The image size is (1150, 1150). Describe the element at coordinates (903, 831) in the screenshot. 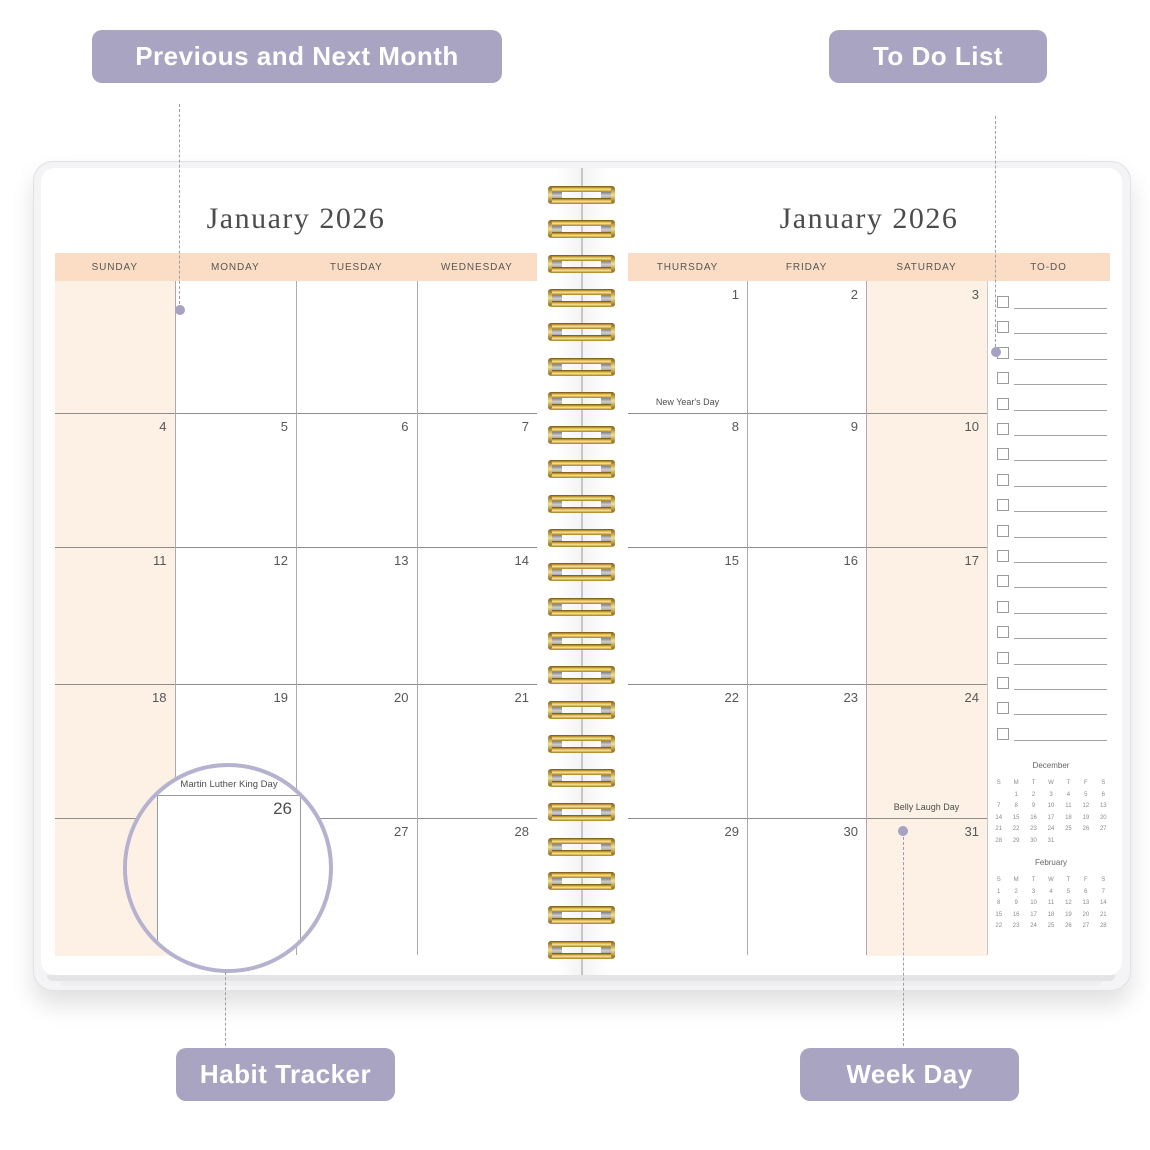

I see `connector-dot-week-day` at that location.